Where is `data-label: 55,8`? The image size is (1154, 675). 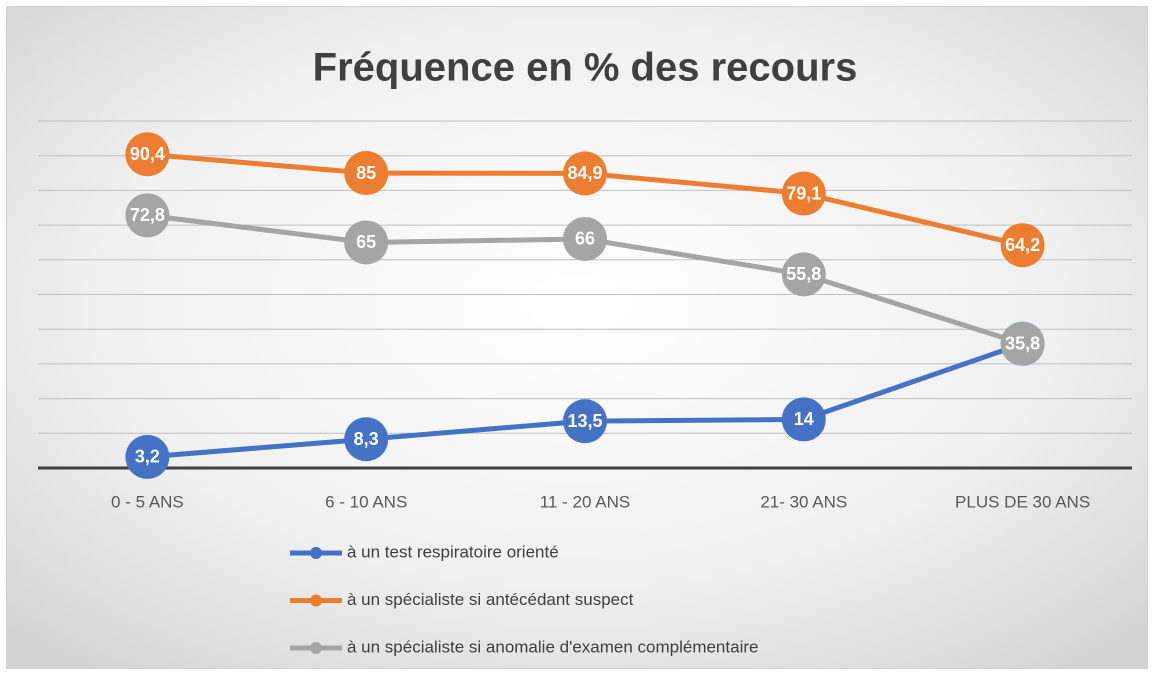
data-label: 55,8 is located at coordinates (803, 274).